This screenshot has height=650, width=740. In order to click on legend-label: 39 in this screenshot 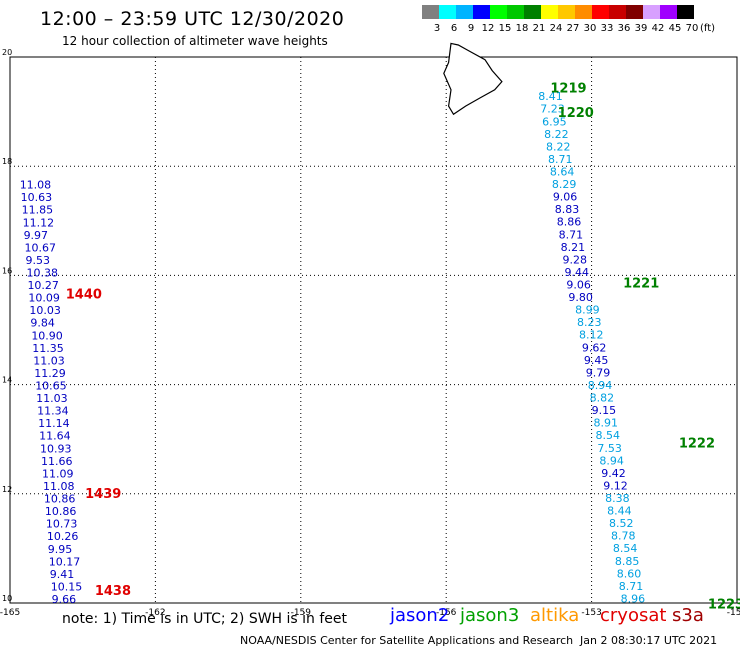, I will do `click(641, 28)`.